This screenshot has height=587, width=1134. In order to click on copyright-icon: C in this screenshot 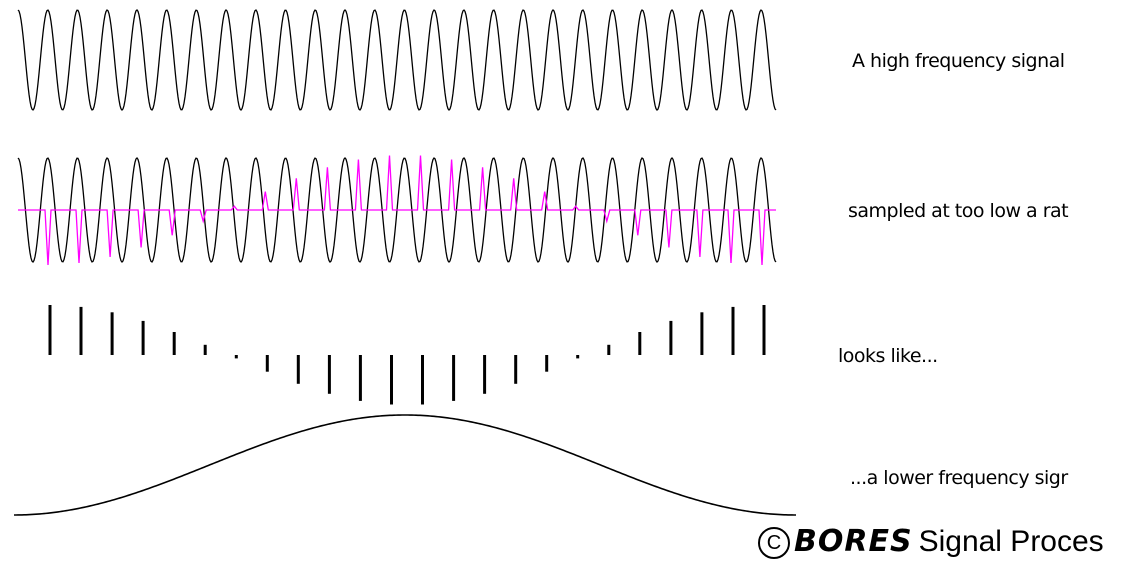, I will do `click(774, 543)`.